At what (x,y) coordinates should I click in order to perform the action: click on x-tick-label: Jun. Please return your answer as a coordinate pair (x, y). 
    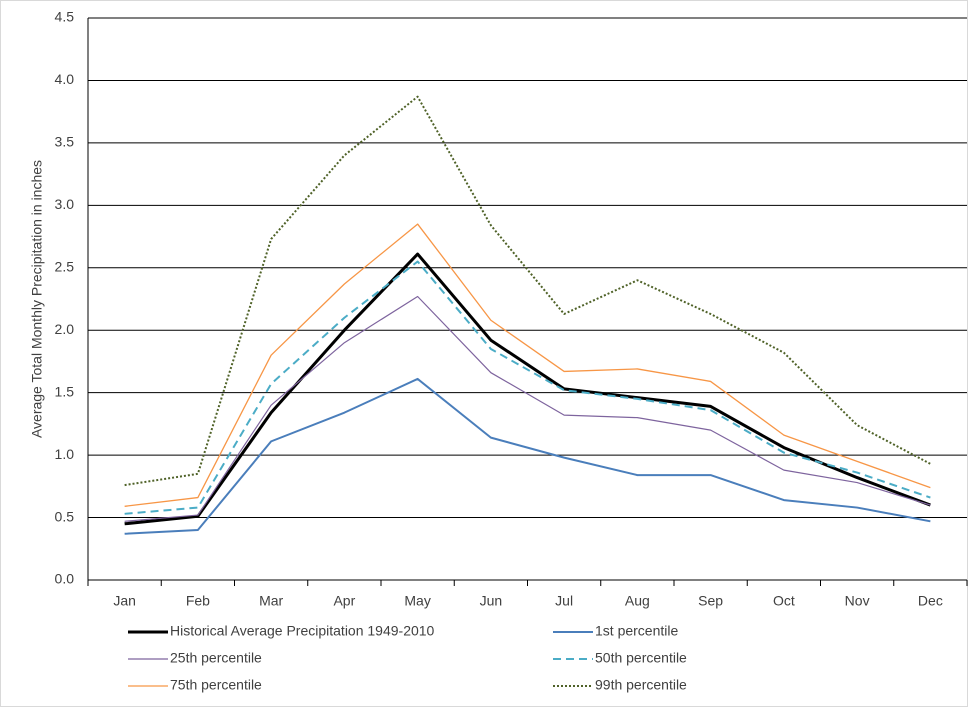
    Looking at the image, I should click on (491, 601).